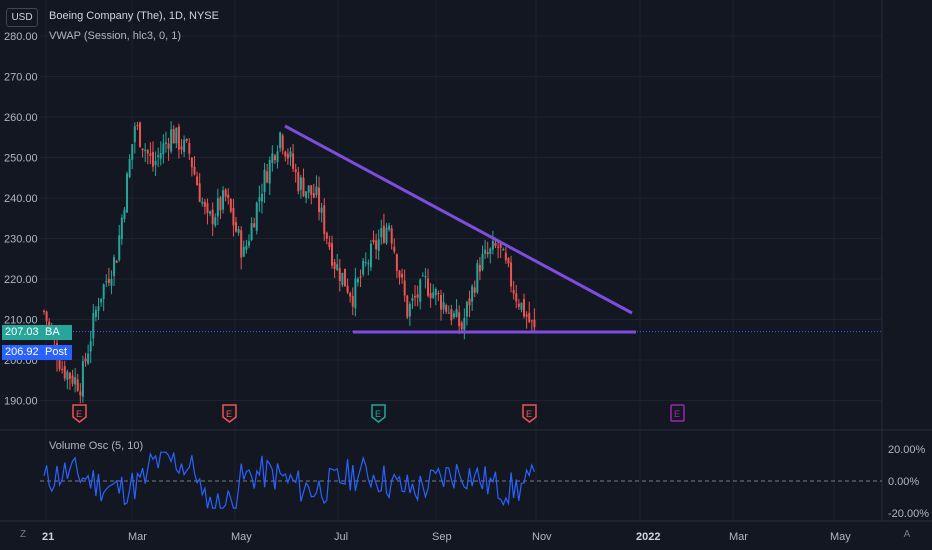 This screenshot has height=550, width=932. What do you see at coordinates (21, 402) in the screenshot?
I see `price-tick-label: 190.00` at bounding box center [21, 402].